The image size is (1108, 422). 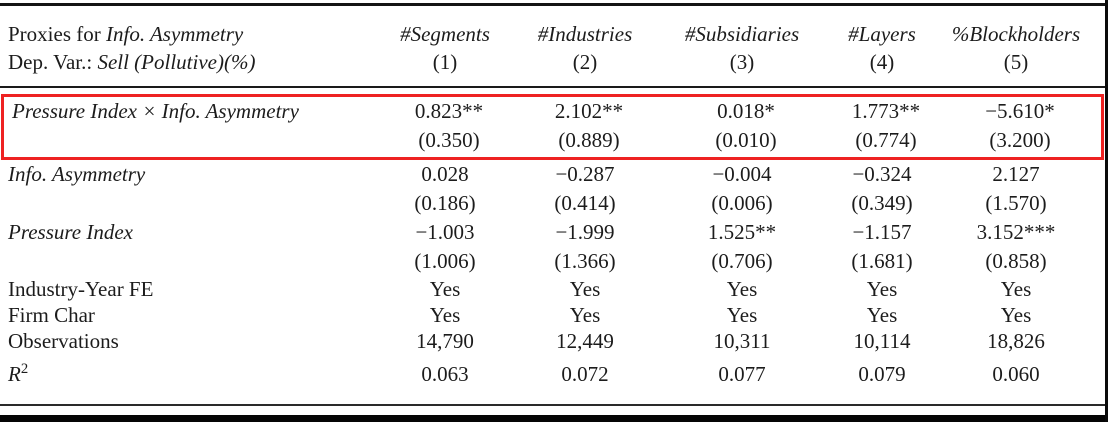 I want to click on column-header-industries: #Industries (2), so click(x=585, y=48).